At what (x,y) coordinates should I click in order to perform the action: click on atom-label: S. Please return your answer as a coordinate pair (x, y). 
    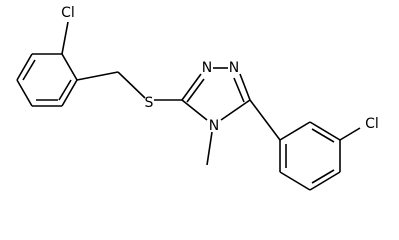
    Looking at the image, I should click on (149, 103).